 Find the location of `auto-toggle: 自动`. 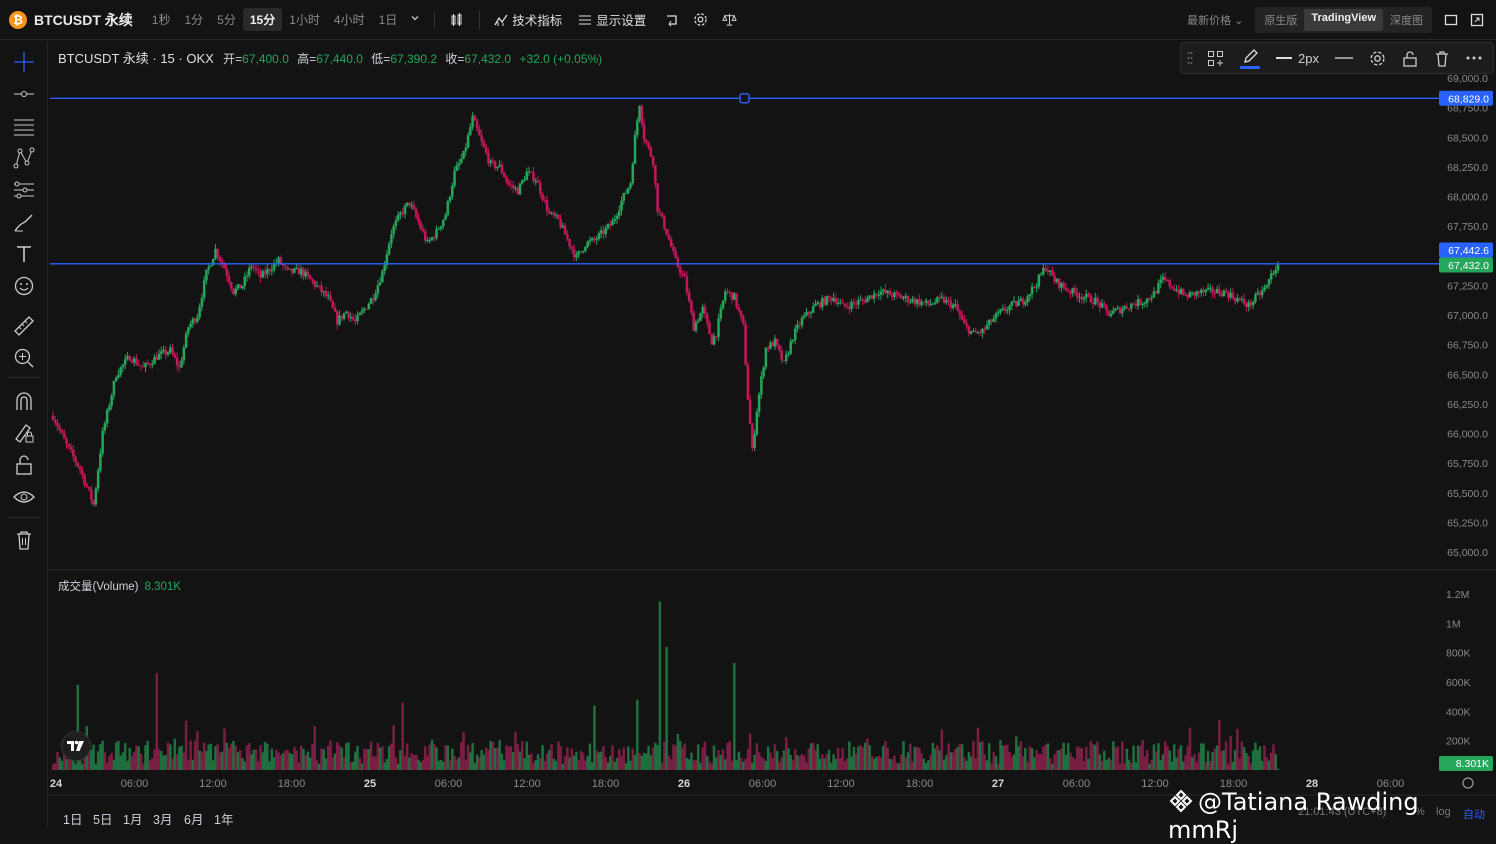

auto-toggle: 自动 is located at coordinates (1474, 815).